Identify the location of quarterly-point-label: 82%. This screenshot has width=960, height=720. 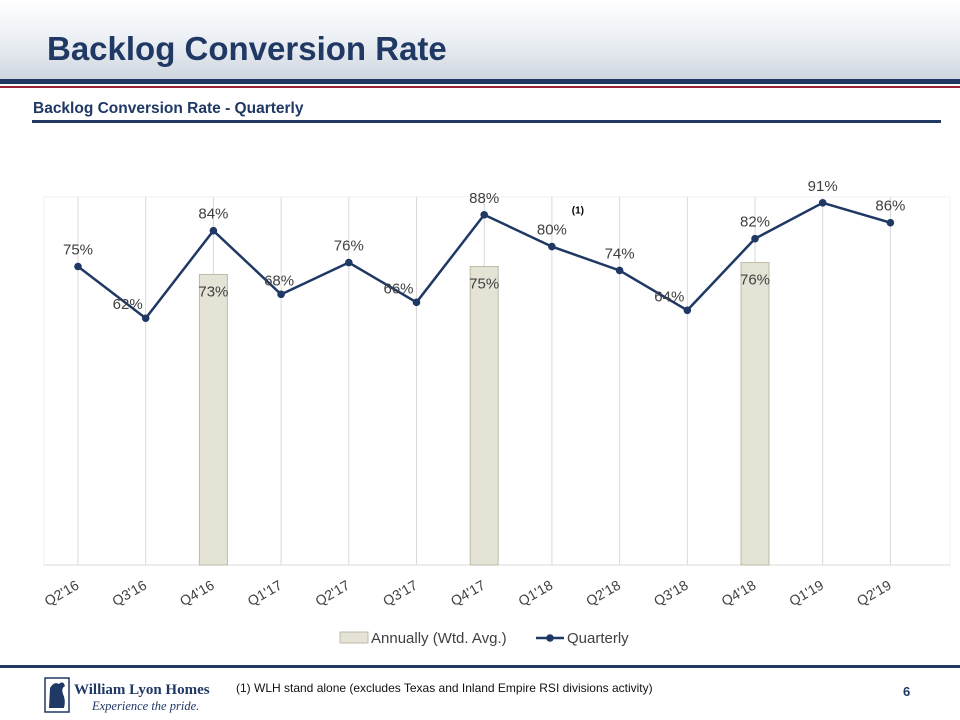
(755, 222).